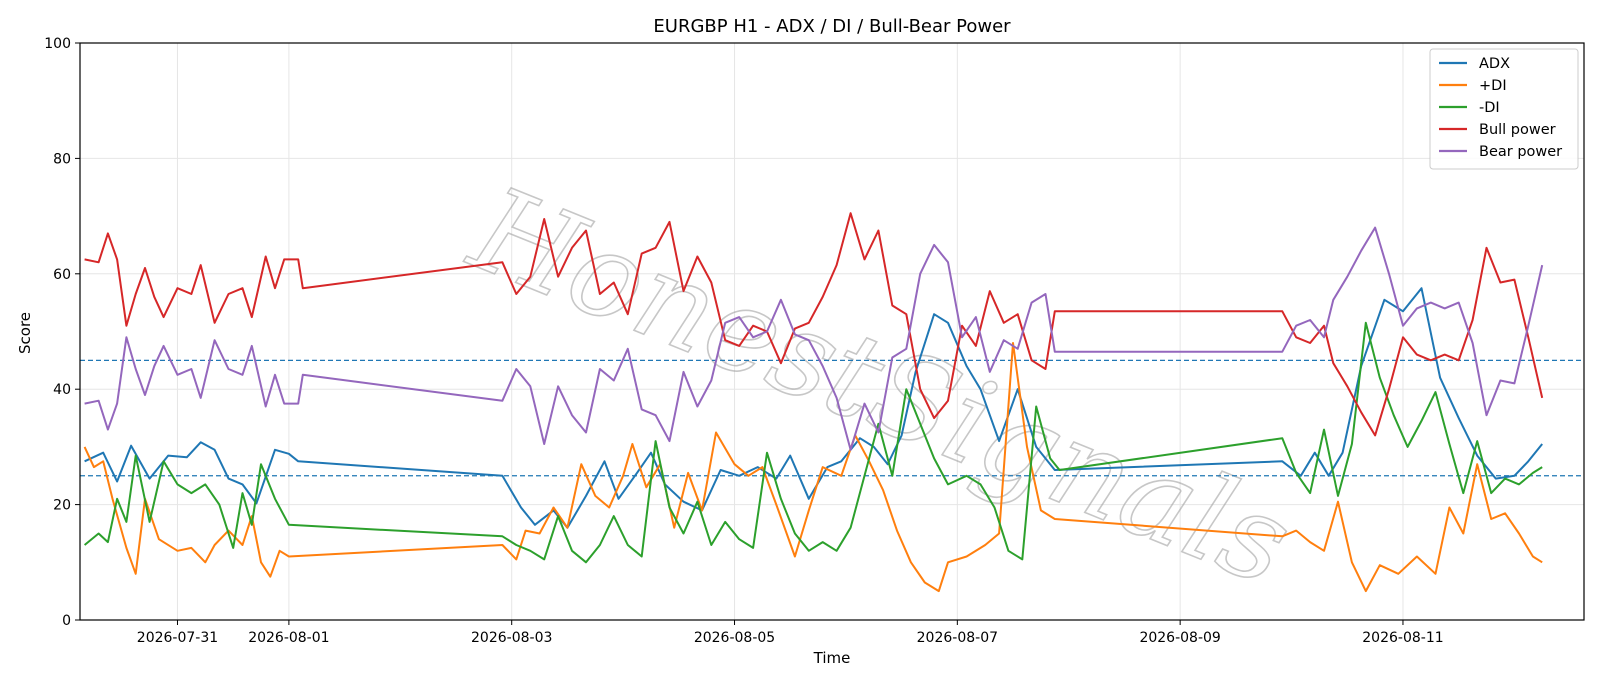  What do you see at coordinates (62, 390) in the screenshot?
I see `y-tick-label: 40` at bounding box center [62, 390].